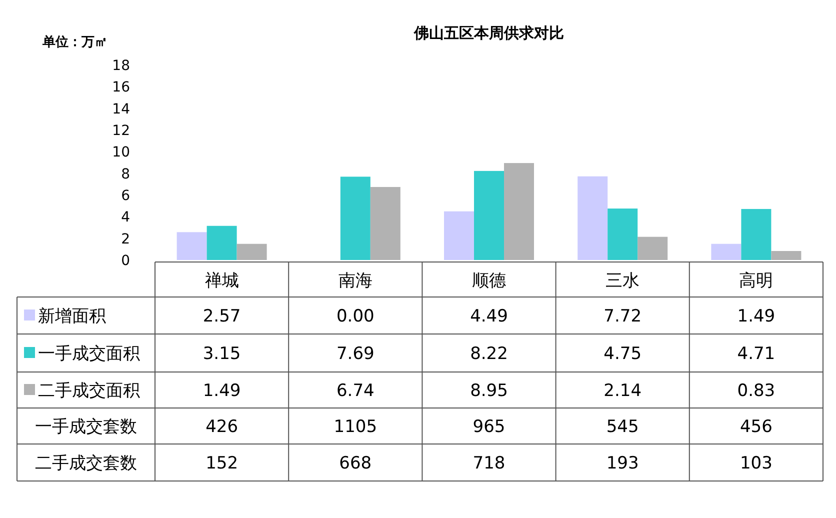 This screenshot has height=518, width=836. Describe the element at coordinates (125, 239) in the screenshot. I see `y-tick-label: 2` at that location.